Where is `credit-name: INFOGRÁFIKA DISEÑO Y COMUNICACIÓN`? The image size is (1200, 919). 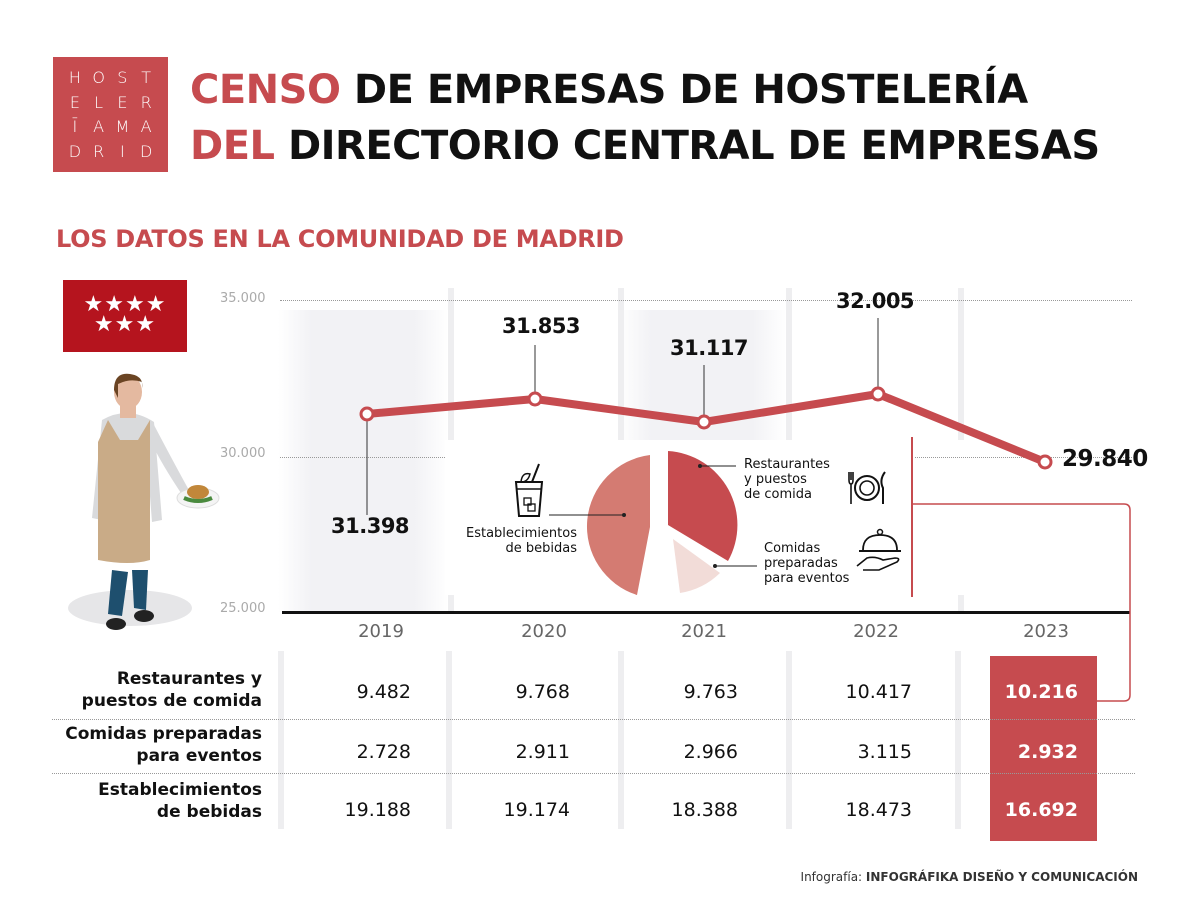
credit-name: INFOGRÁFIKA DISEÑO Y COMUNICACIÓN is located at coordinates (1001, 877).